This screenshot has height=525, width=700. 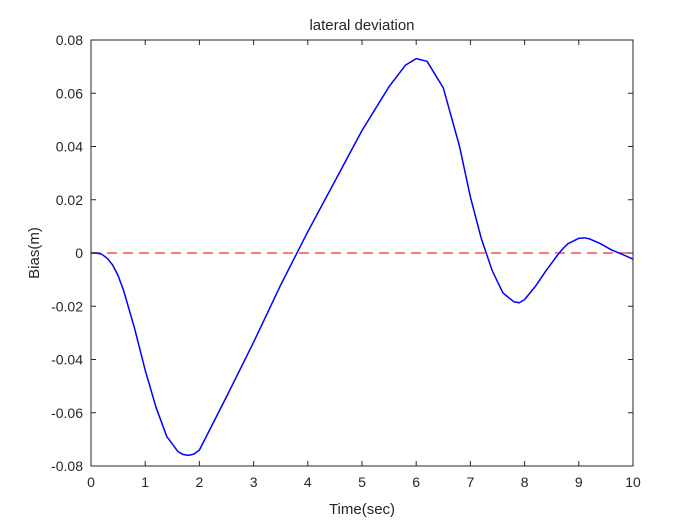 I want to click on x-tick-label: 7, so click(x=471, y=482).